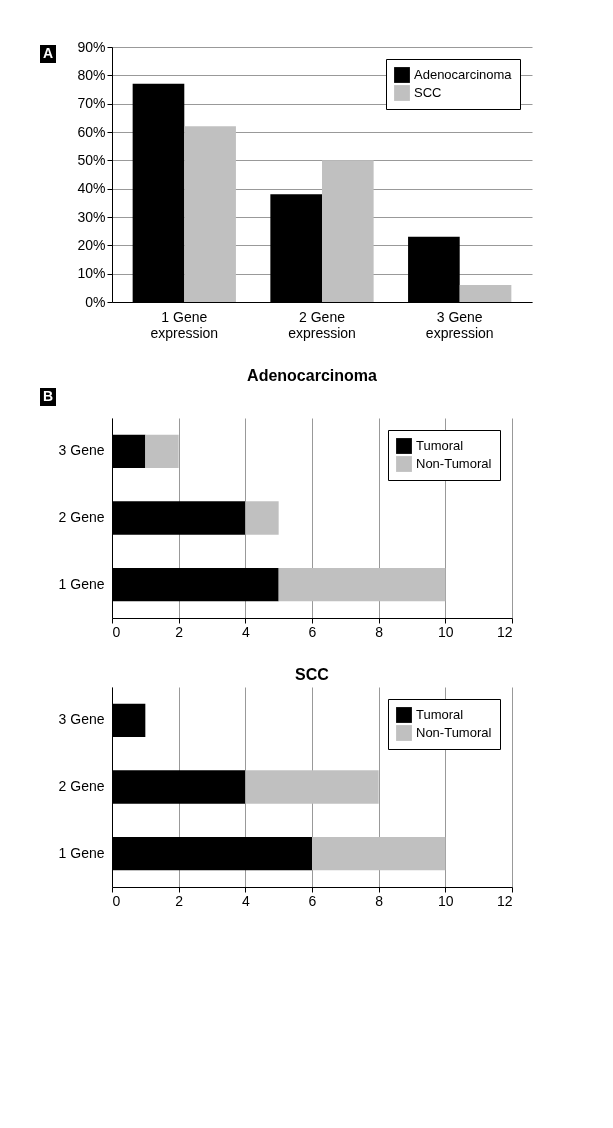 The height and width of the screenshot is (1128, 613). What do you see at coordinates (91, 273) in the screenshot?
I see `y-tick-label: 10%` at bounding box center [91, 273].